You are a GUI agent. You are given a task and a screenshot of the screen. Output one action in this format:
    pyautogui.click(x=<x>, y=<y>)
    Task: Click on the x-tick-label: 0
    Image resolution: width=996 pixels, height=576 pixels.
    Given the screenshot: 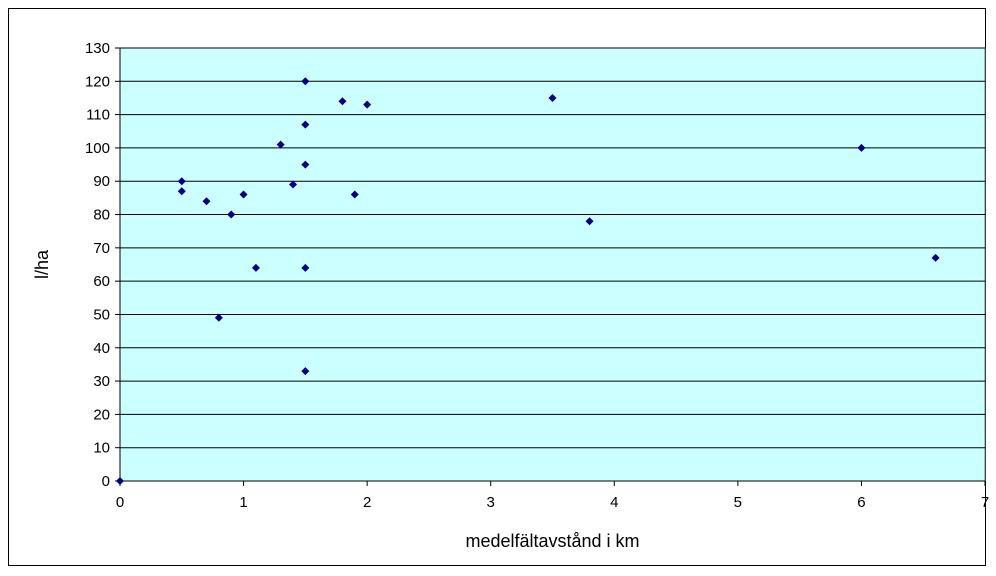 What is the action you would take?
    pyautogui.click(x=120, y=502)
    